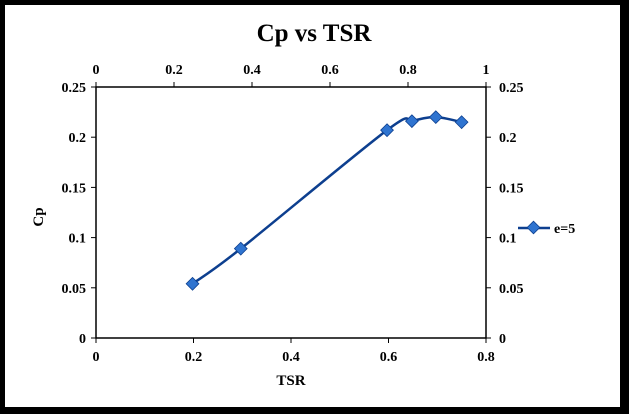 This screenshot has height=414, width=629. Describe the element at coordinates (389, 357) in the screenshot. I see `x-tick-label: 0.6` at that location.